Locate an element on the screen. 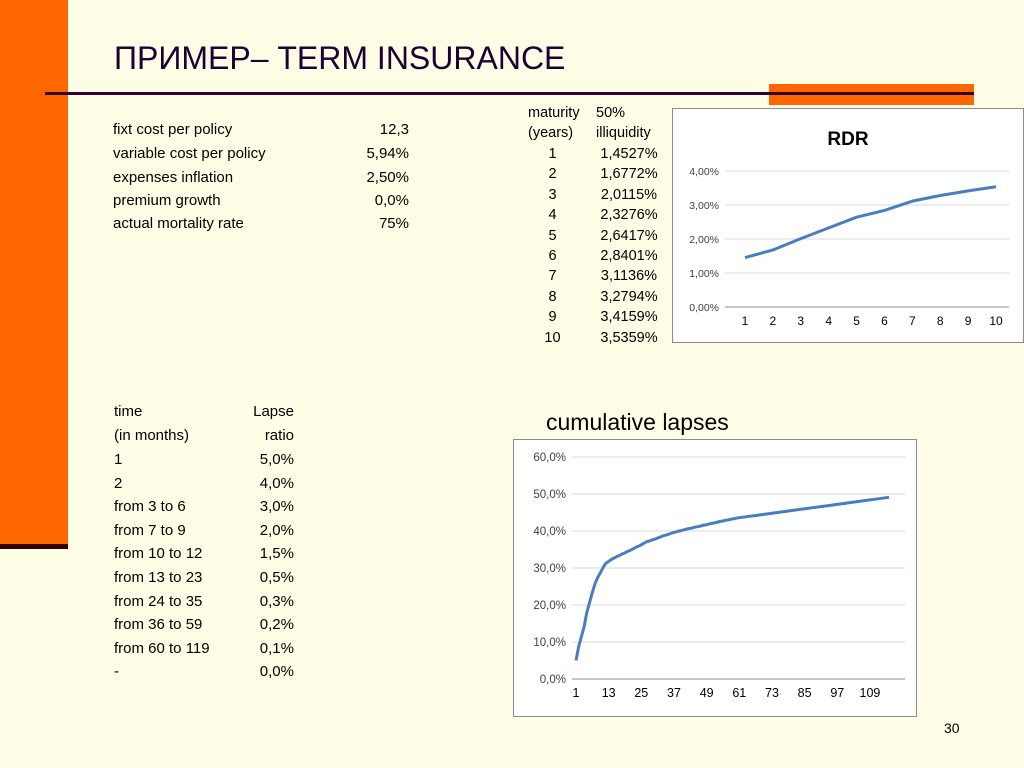 The width and height of the screenshot is (1024, 768). param-row: actual mortality rate 75% is located at coordinates (261, 227).